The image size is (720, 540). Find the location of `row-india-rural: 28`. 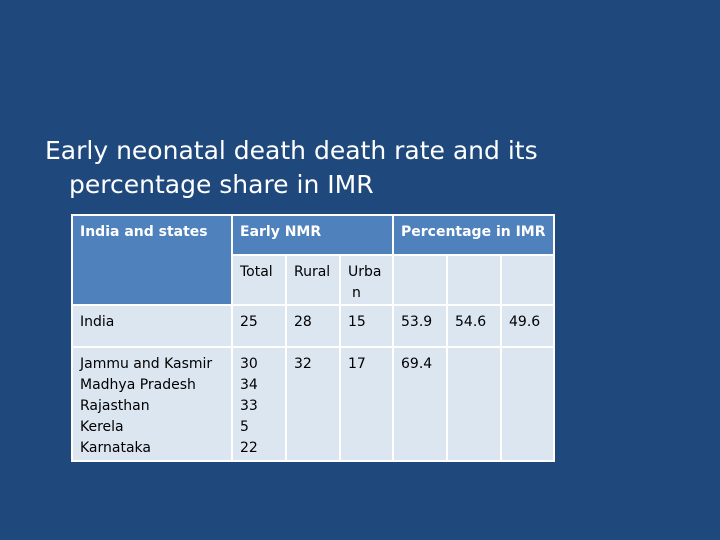

row-india-rural: 28 is located at coordinates (313, 326).